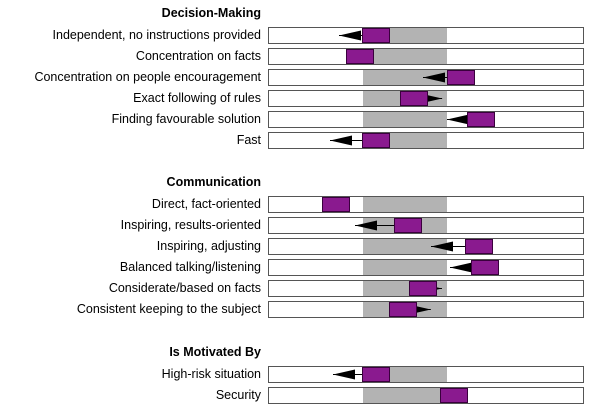 This screenshot has height=407, width=595. What do you see at coordinates (213, 182) in the screenshot?
I see `section-heading: Communication` at bounding box center [213, 182].